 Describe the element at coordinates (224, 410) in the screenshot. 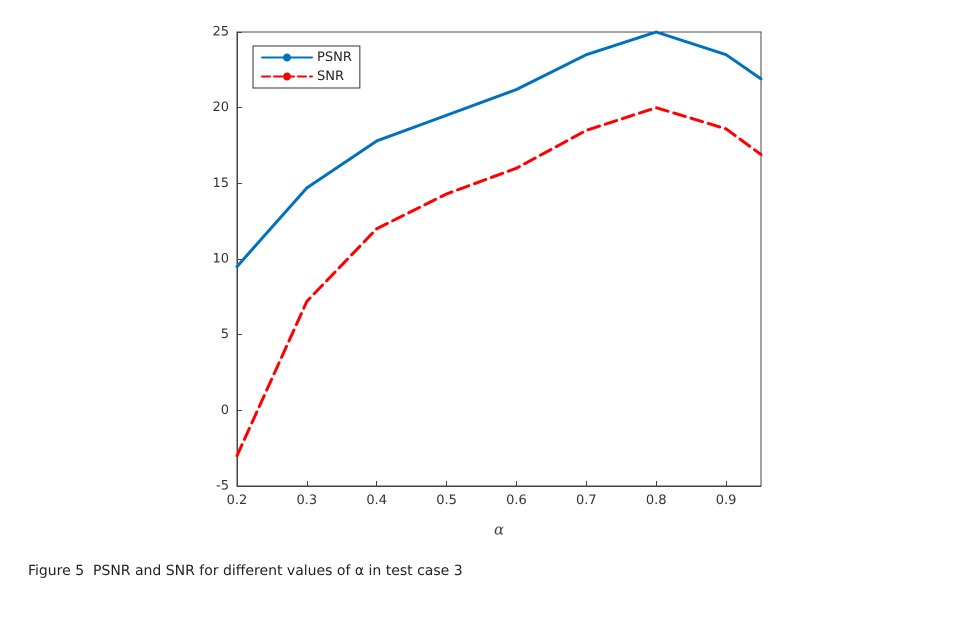

I see `y-tick-label: 0` at that location.